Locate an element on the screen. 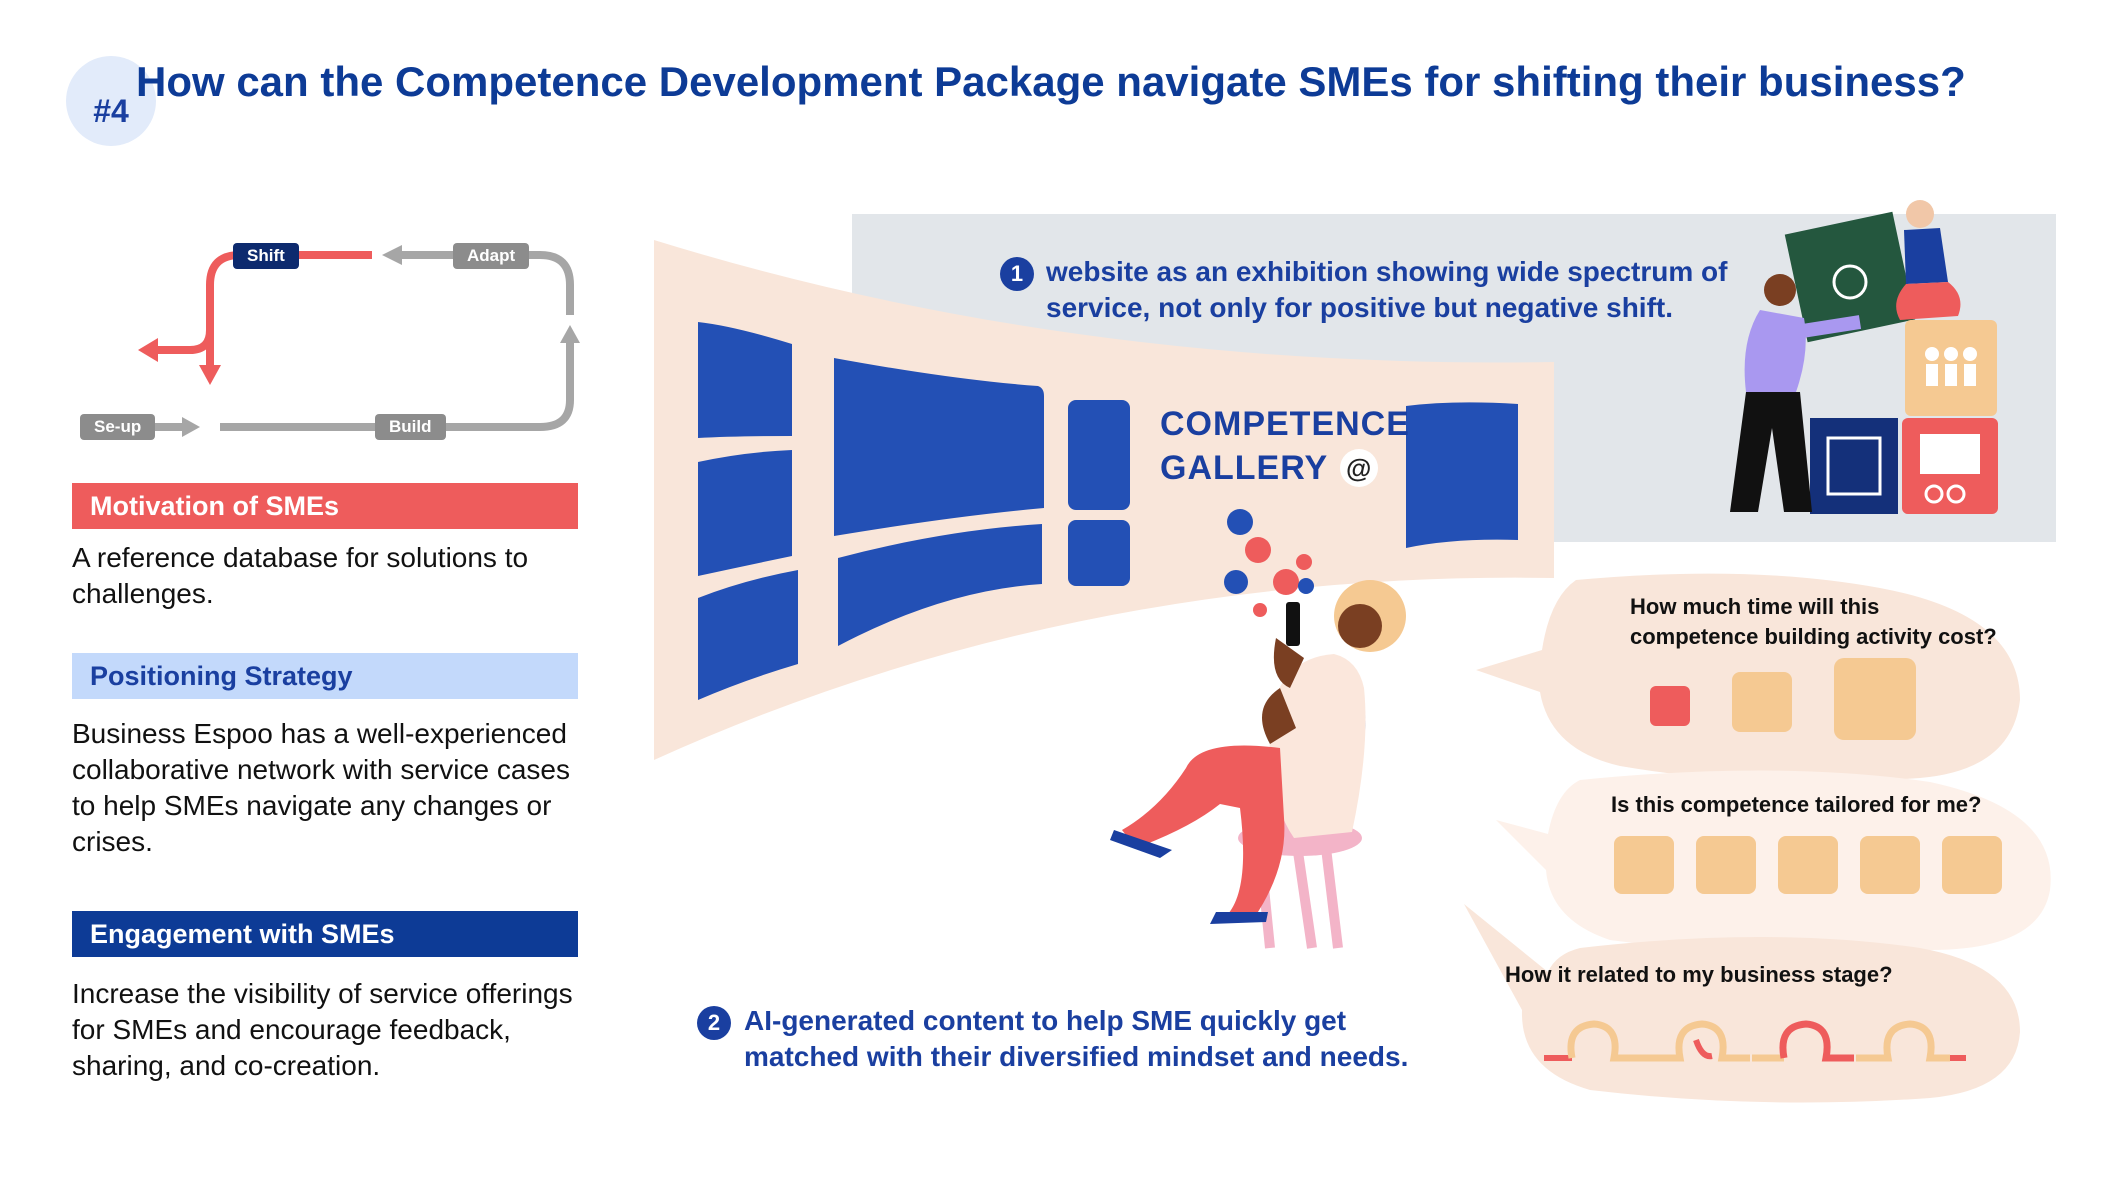 This screenshot has width=2116, height=1190. people-puzzle-illustration is located at coordinates (1864, 357).